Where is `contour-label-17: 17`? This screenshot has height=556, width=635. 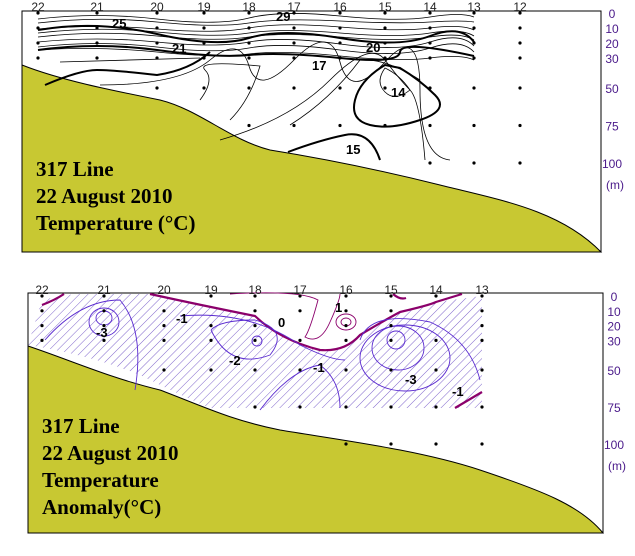 contour-label-17: 17 is located at coordinates (319, 65).